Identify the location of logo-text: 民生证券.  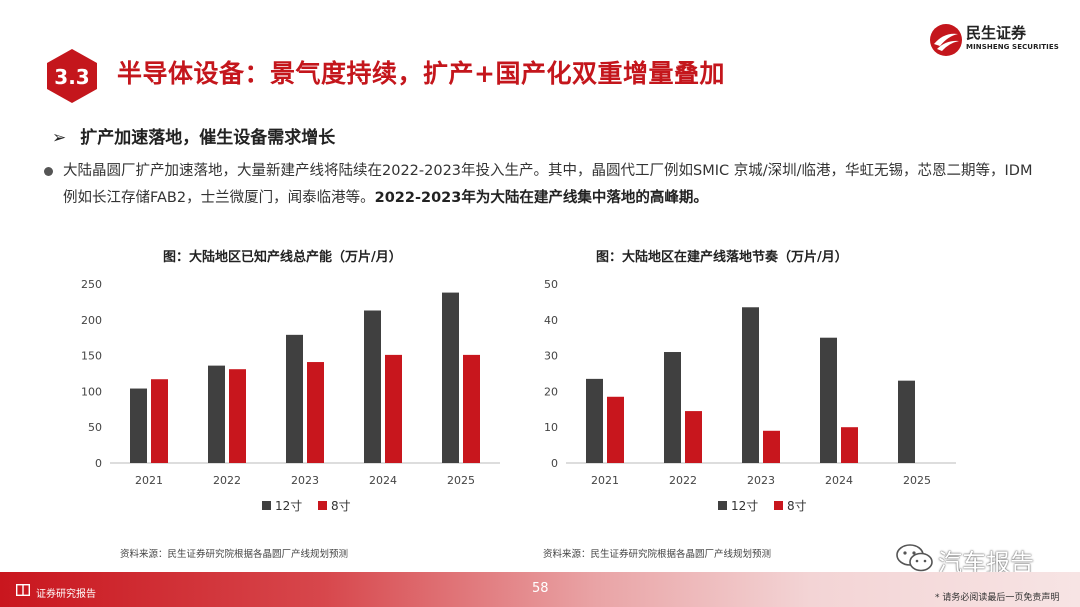
(996, 33).